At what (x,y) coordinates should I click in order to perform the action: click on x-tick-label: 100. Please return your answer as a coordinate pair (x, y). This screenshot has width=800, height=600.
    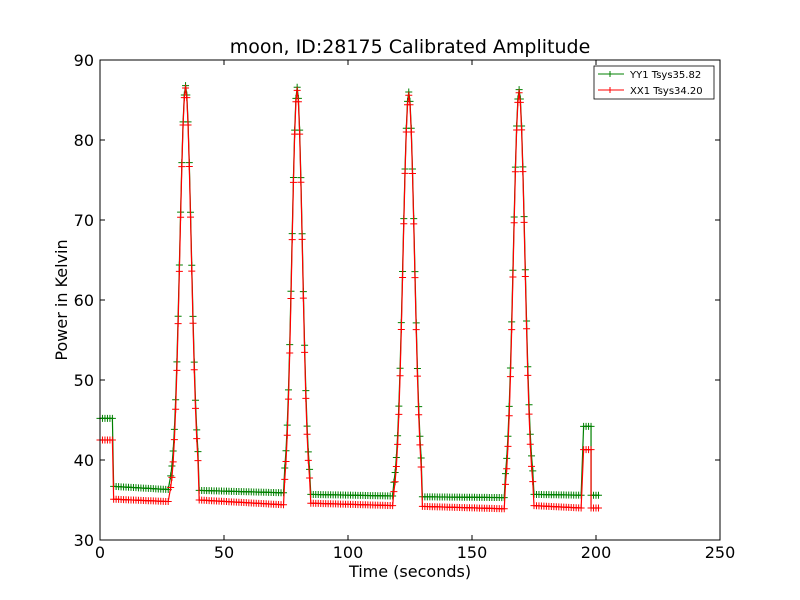
    Looking at the image, I should click on (348, 552).